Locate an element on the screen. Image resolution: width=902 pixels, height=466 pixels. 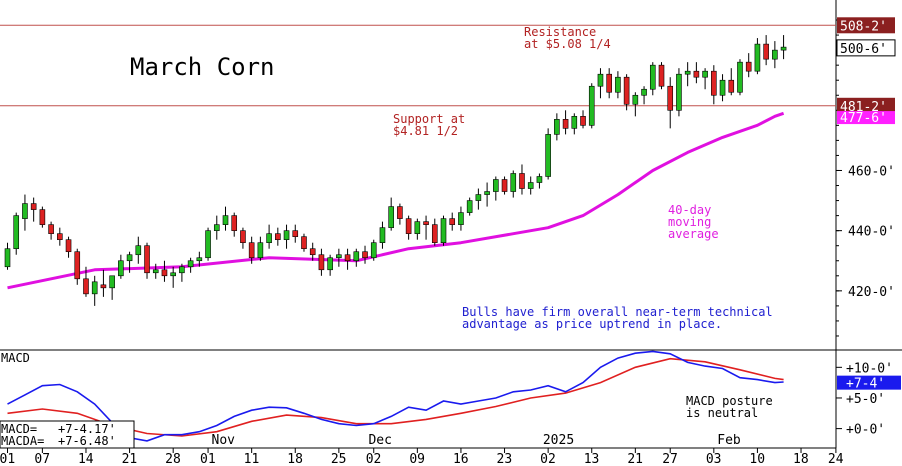
date-tick-label: 09 is located at coordinates (417, 459).